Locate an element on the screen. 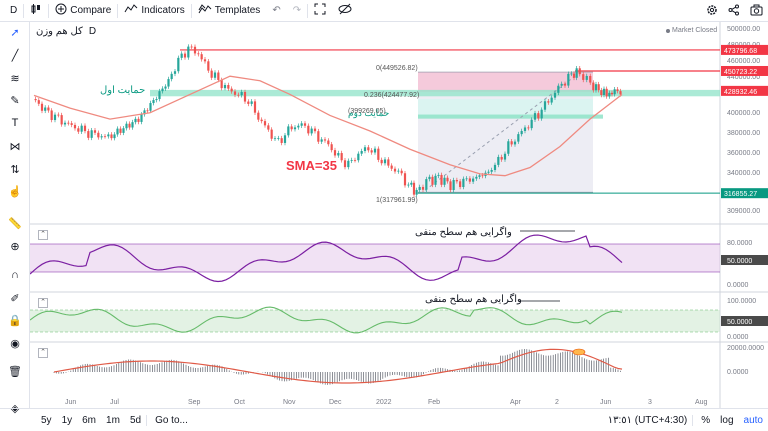 The height and width of the screenshot is (431, 768). log-toggle: log is located at coordinates (727, 420).